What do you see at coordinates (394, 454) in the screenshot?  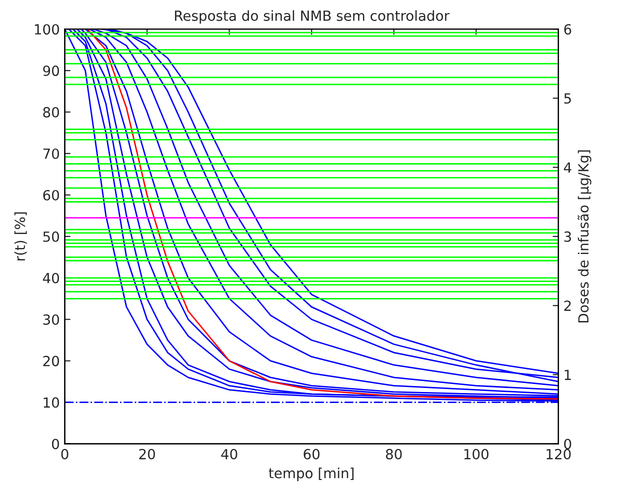 I see `x-tick-label: 80` at bounding box center [394, 454].